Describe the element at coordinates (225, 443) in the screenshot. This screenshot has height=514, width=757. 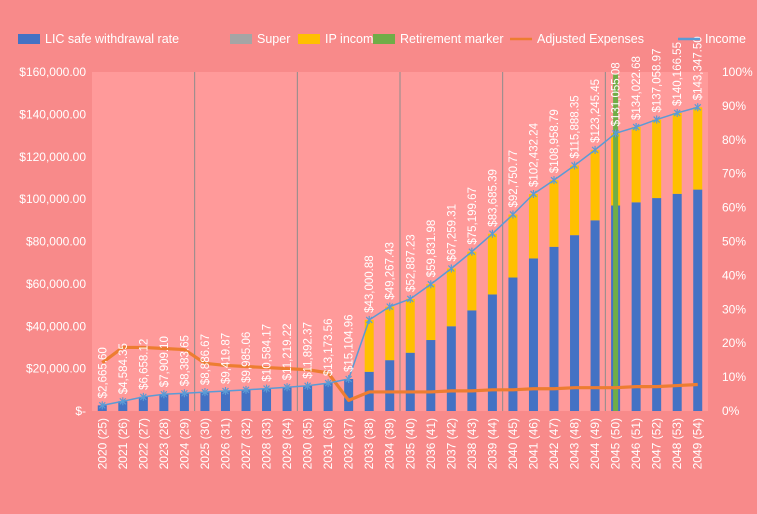
I see `x-tick-label: 2026 (31)` at that location.